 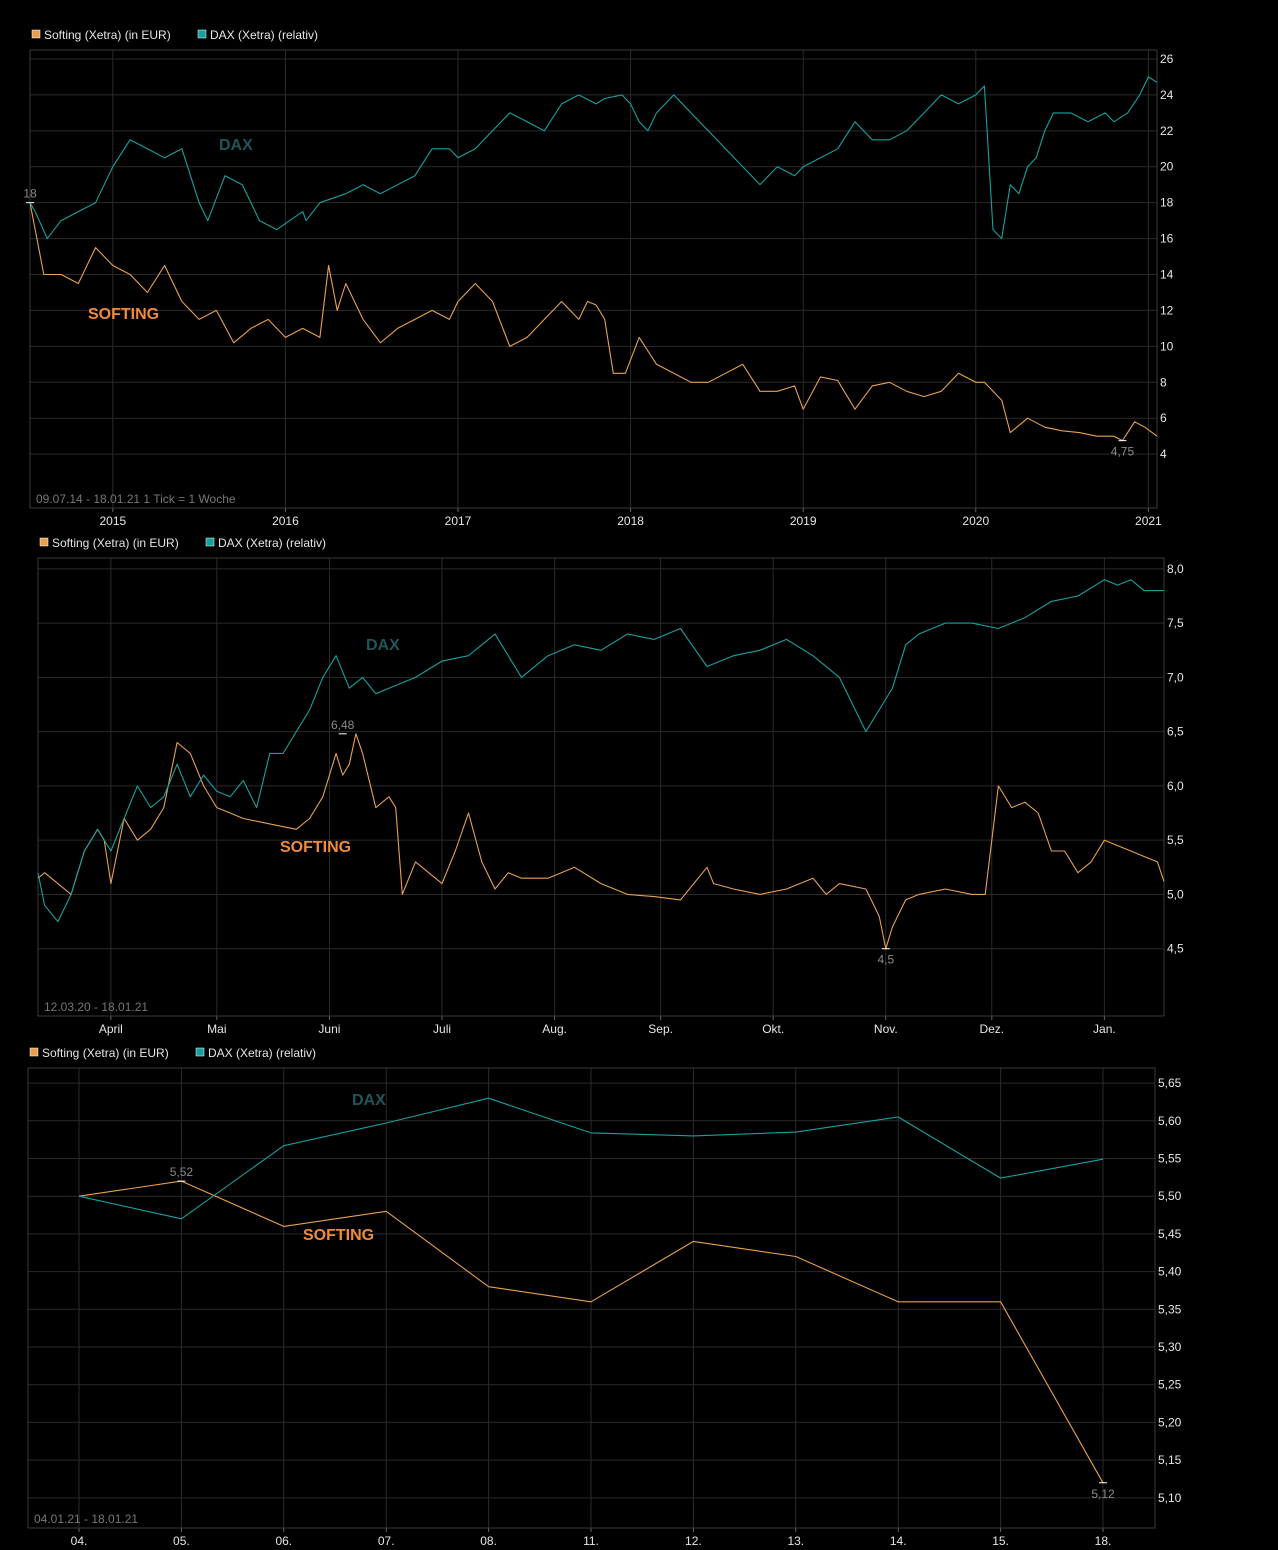 I want to click on y-tick-label: 5,25, so click(x=1170, y=1385).